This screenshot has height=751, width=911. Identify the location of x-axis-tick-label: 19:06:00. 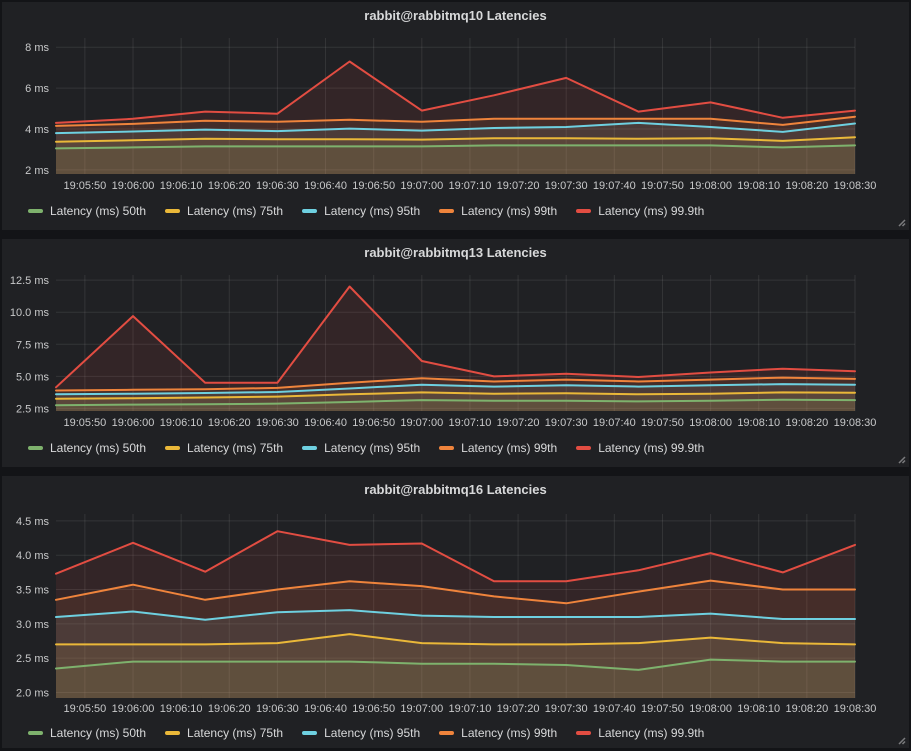
(133, 423).